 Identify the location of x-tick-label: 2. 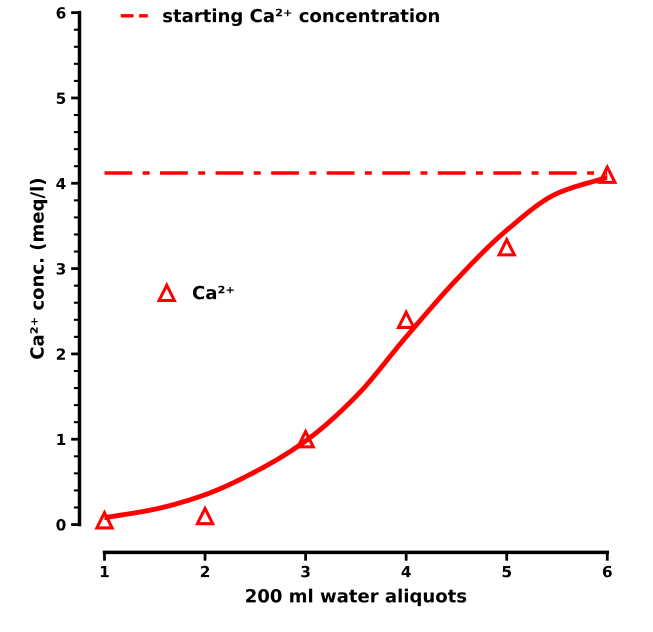
(205, 572).